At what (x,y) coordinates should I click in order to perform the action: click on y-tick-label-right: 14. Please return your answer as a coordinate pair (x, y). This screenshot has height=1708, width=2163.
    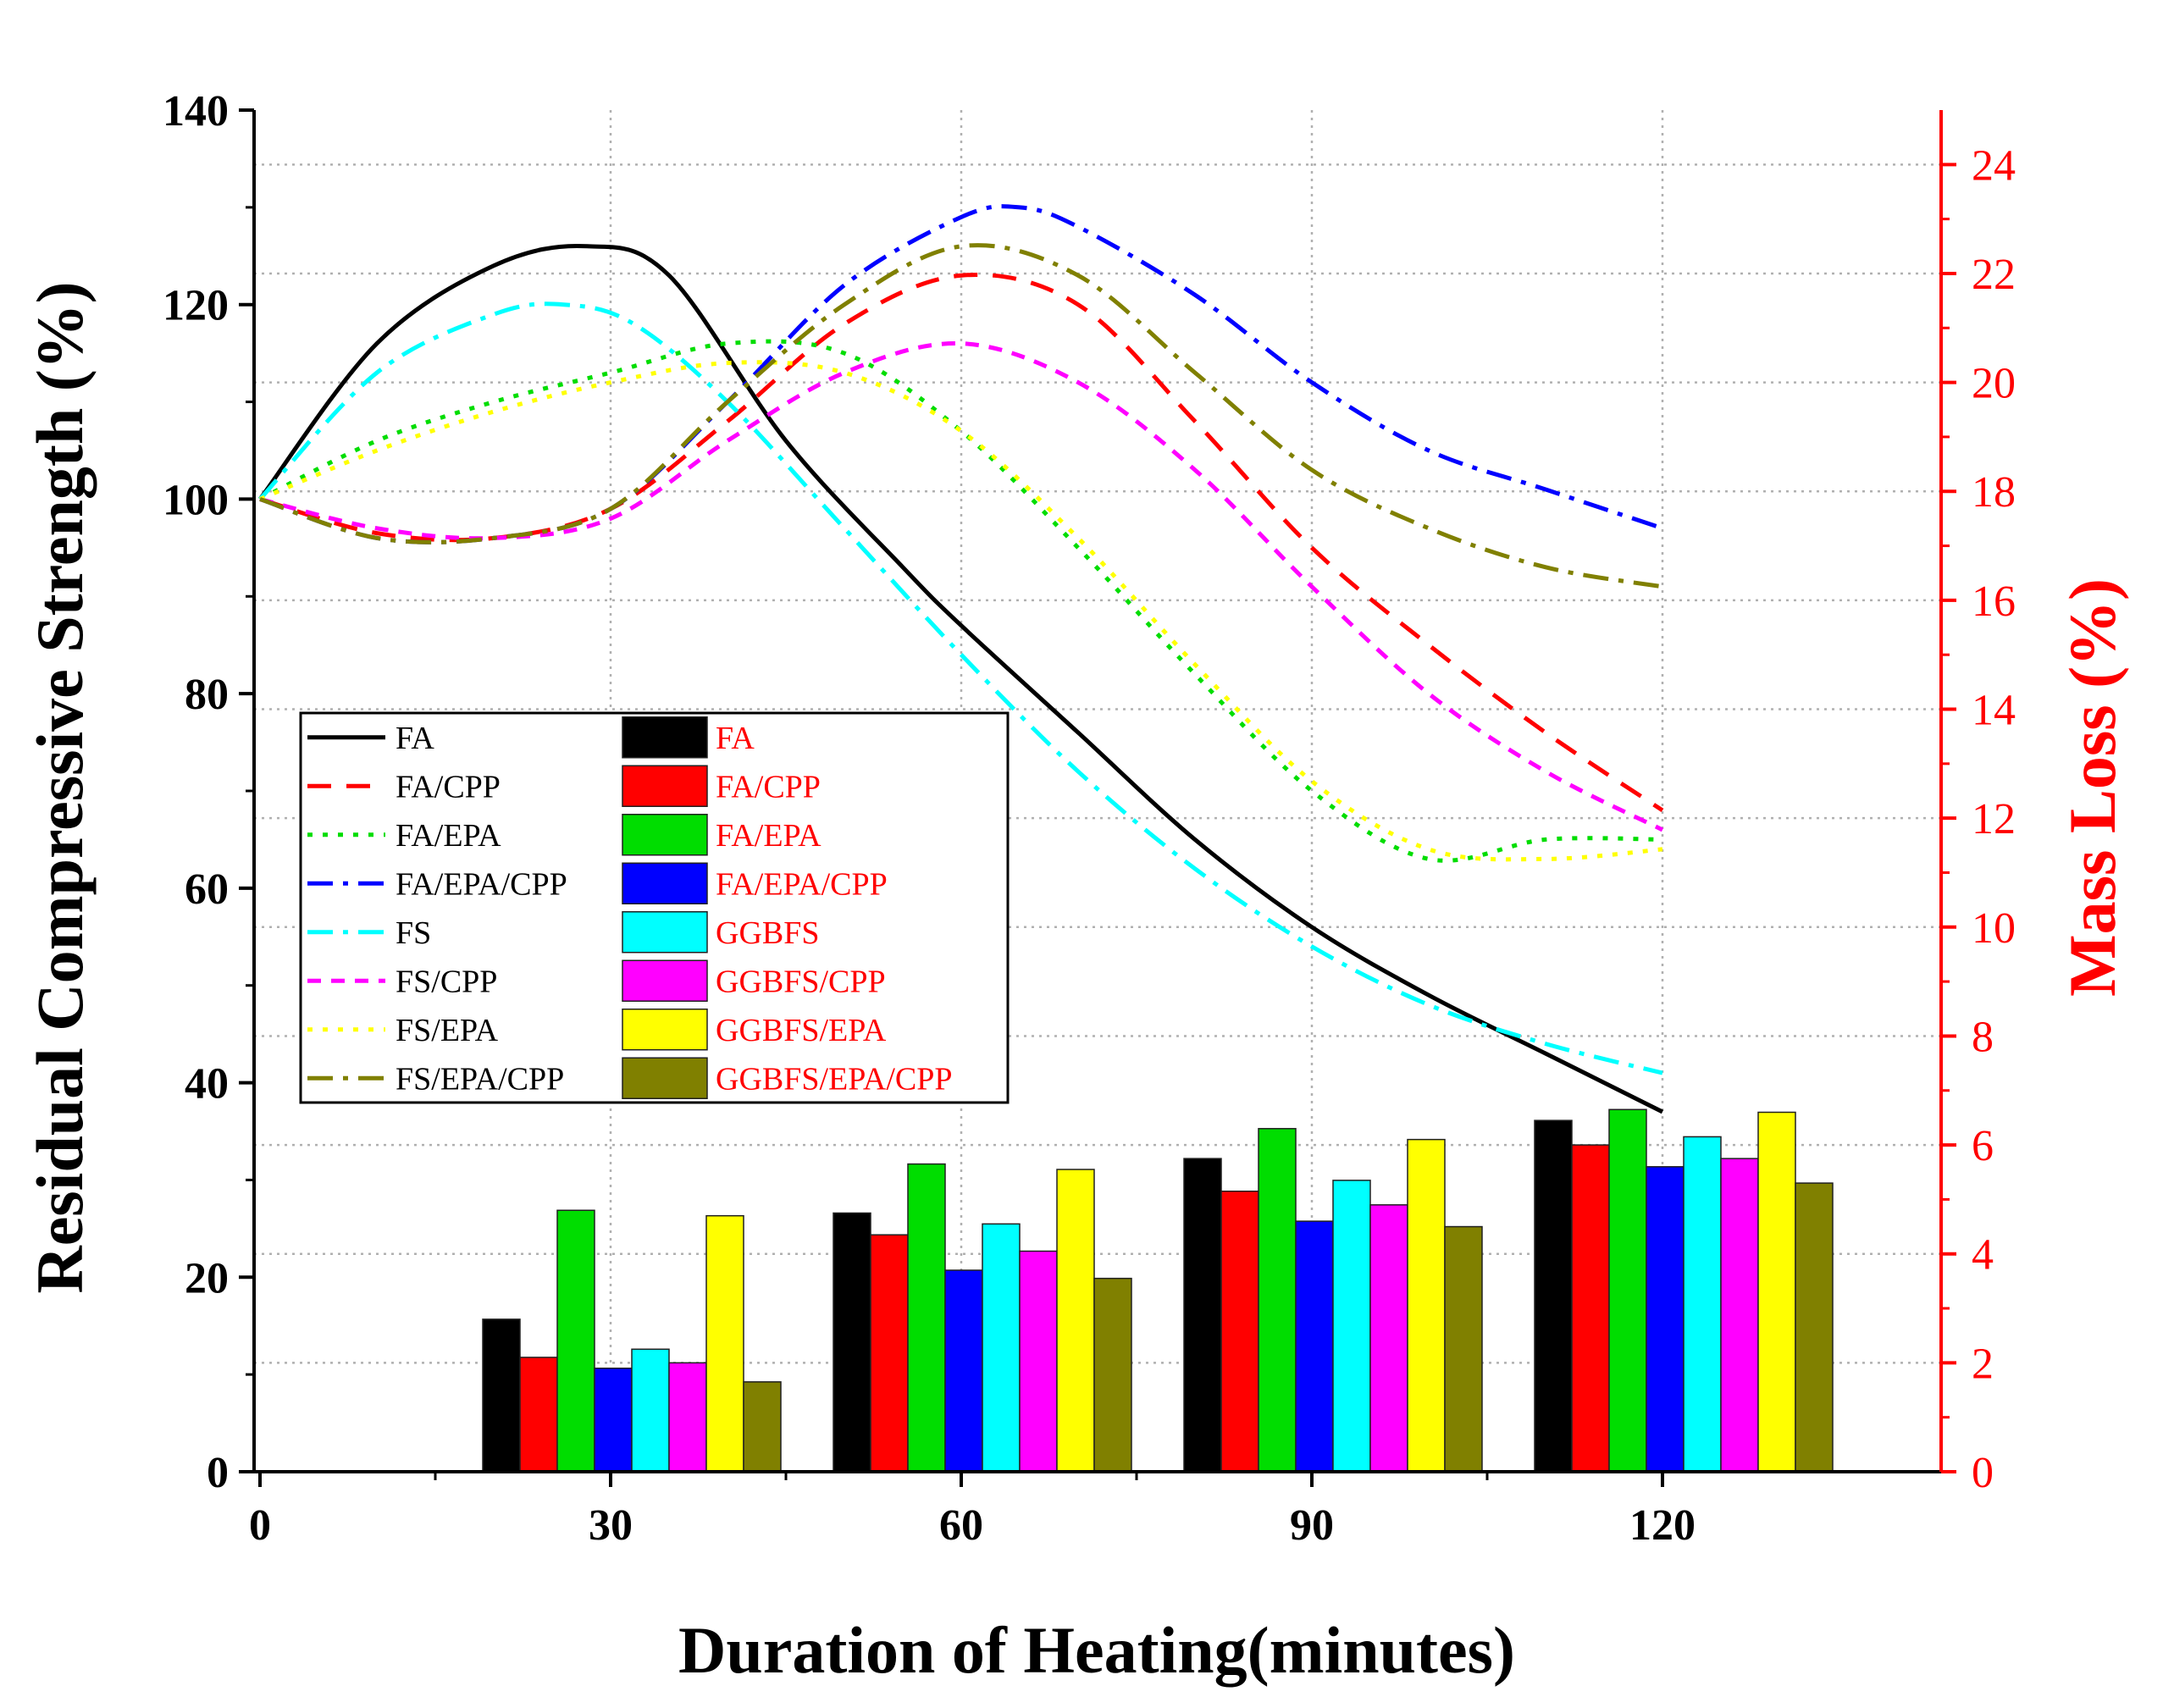
    Looking at the image, I should click on (1994, 711).